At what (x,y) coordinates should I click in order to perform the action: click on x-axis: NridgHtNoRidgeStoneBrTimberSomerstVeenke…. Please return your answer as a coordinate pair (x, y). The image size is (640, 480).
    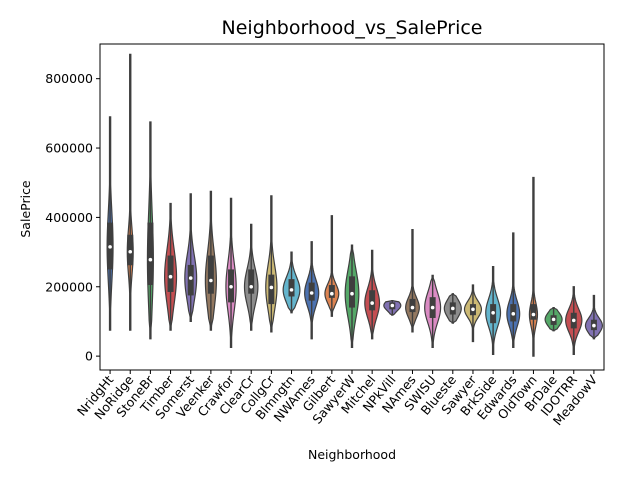
    Looking at the image, I should click on (337, 399).